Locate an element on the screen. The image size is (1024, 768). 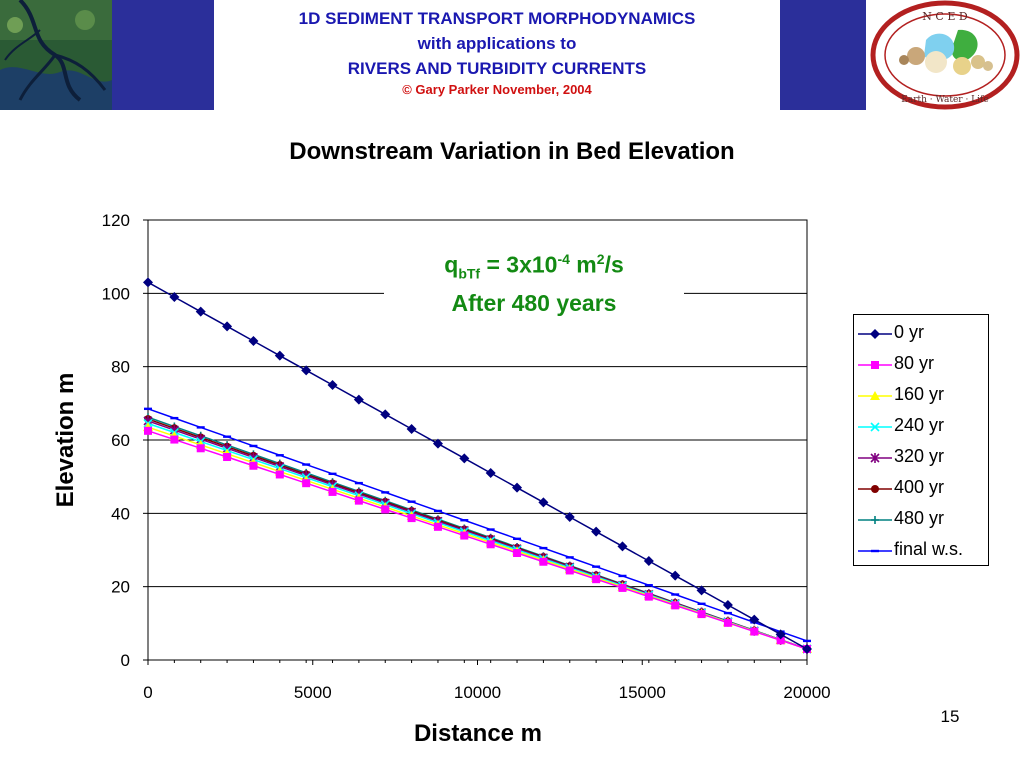
annotation-exp: -4 is located at coordinates (563, 259).